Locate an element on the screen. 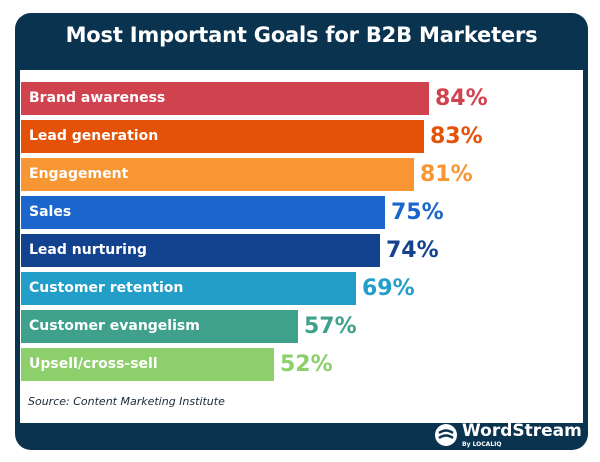 The width and height of the screenshot is (600, 462). bar-label: Lead generation is located at coordinates (94, 136).